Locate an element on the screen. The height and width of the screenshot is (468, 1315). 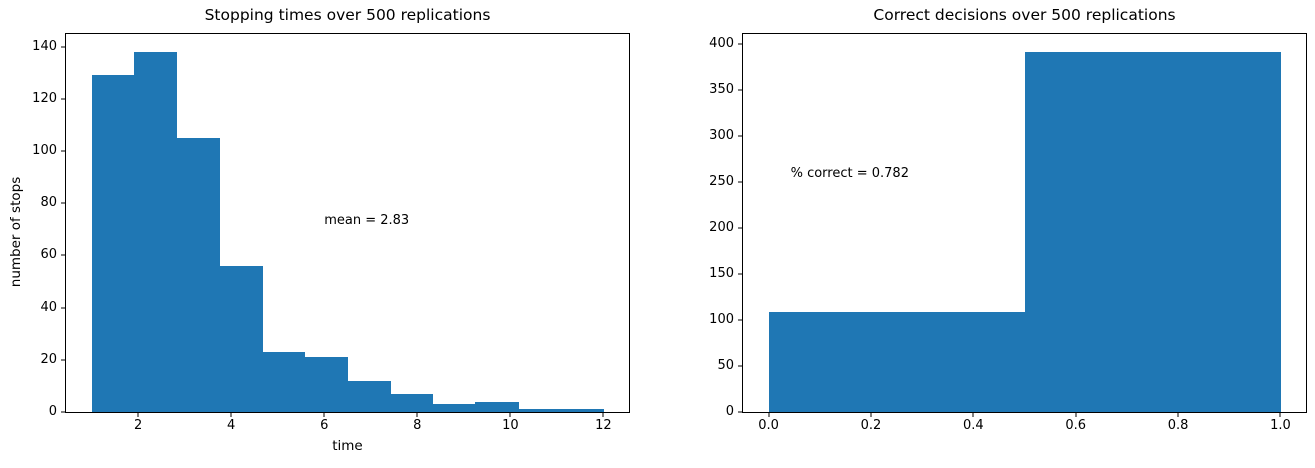
x-tick-label: 10 is located at coordinates (510, 425).